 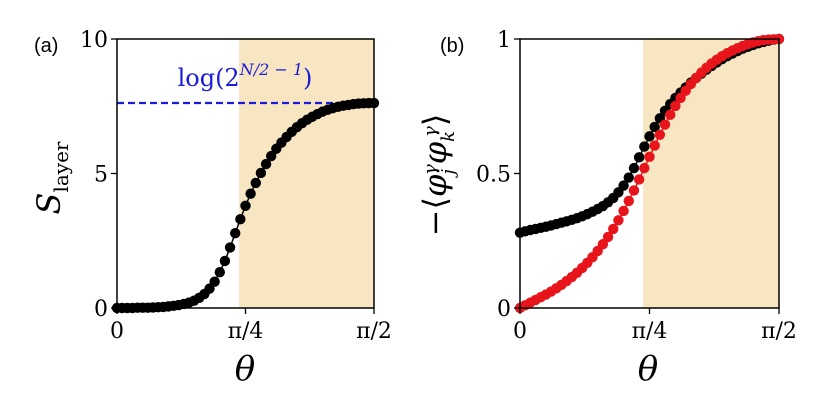 I want to click on panel-b-shaded-region, so click(x=711, y=173).